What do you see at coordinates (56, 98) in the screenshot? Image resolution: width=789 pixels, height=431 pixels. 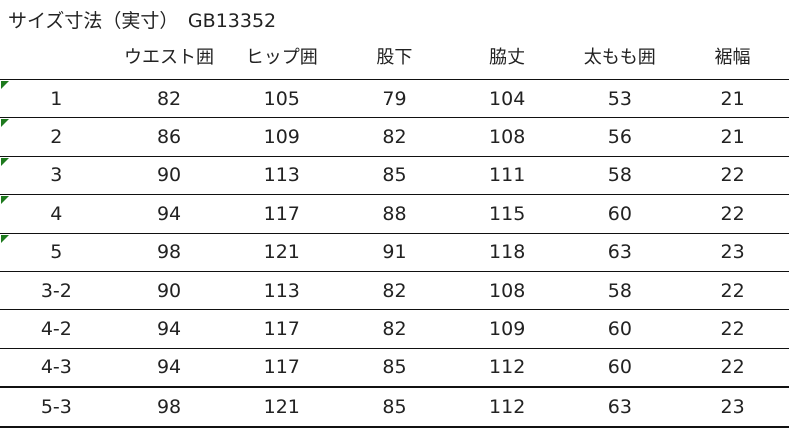 I see `table-cell: 1` at bounding box center [56, 98].